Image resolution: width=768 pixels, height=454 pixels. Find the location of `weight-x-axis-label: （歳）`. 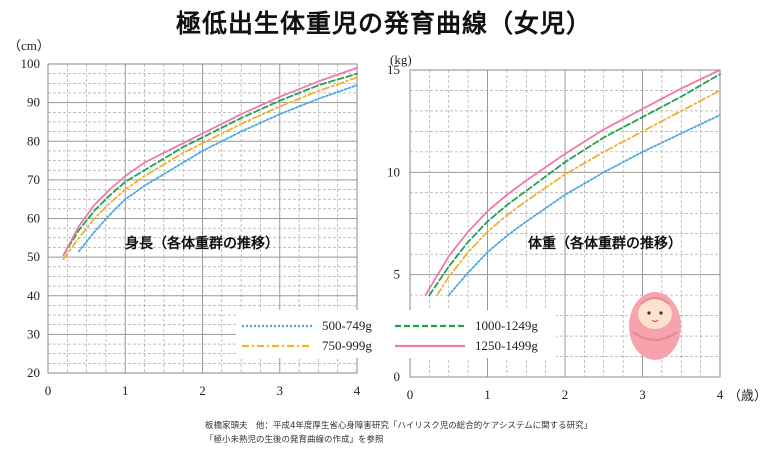

weight-x-axis-label: （歳） is located at coordinates (747, 395).